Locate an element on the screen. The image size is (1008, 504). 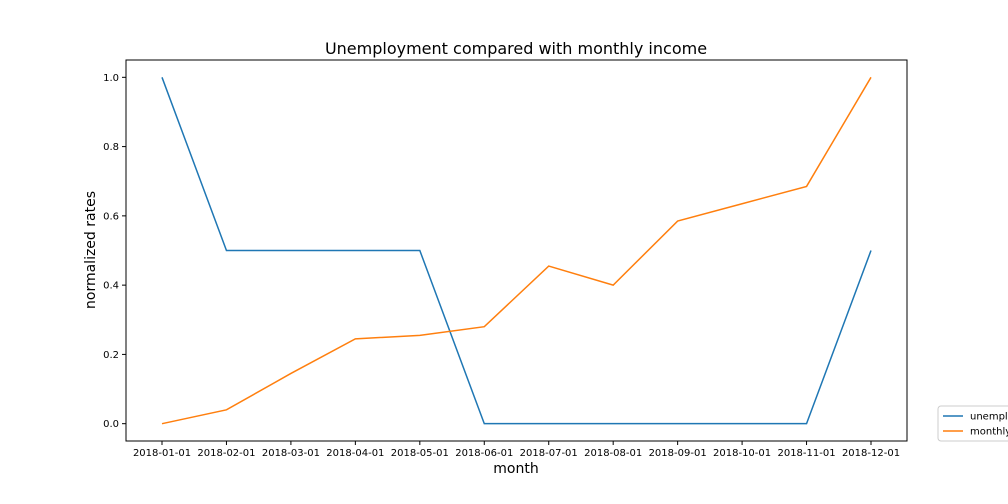
x-tick-label: 2018-02-01 is located at coordinates (226, 453).